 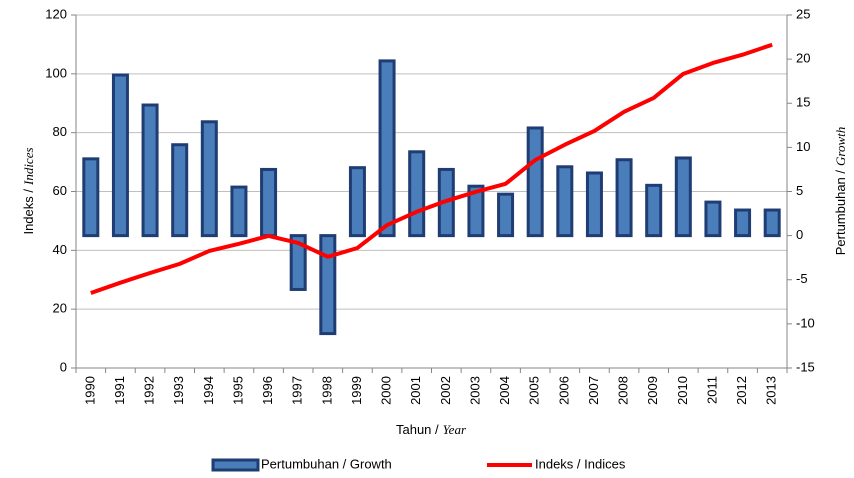 I want to click on x-tick-label: 1999, so click(x=356, y=390).